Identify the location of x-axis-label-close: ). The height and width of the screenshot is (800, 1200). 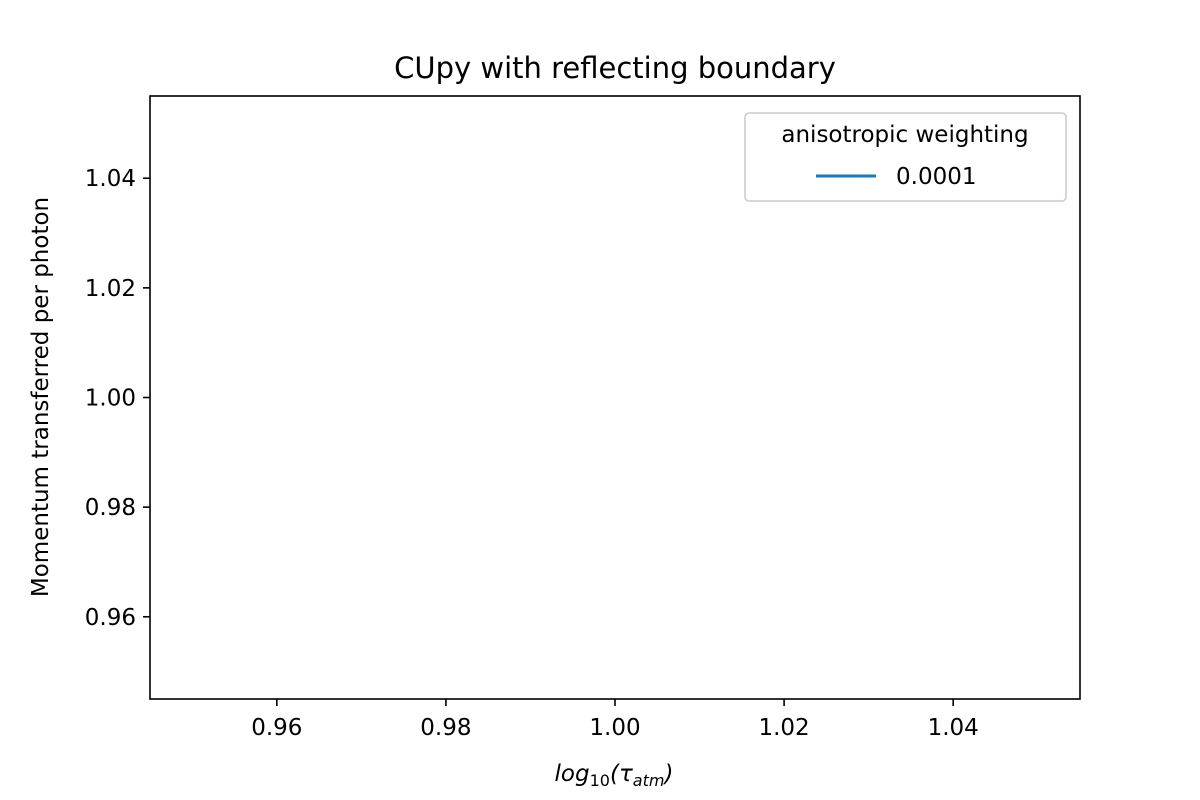
(667, 774).